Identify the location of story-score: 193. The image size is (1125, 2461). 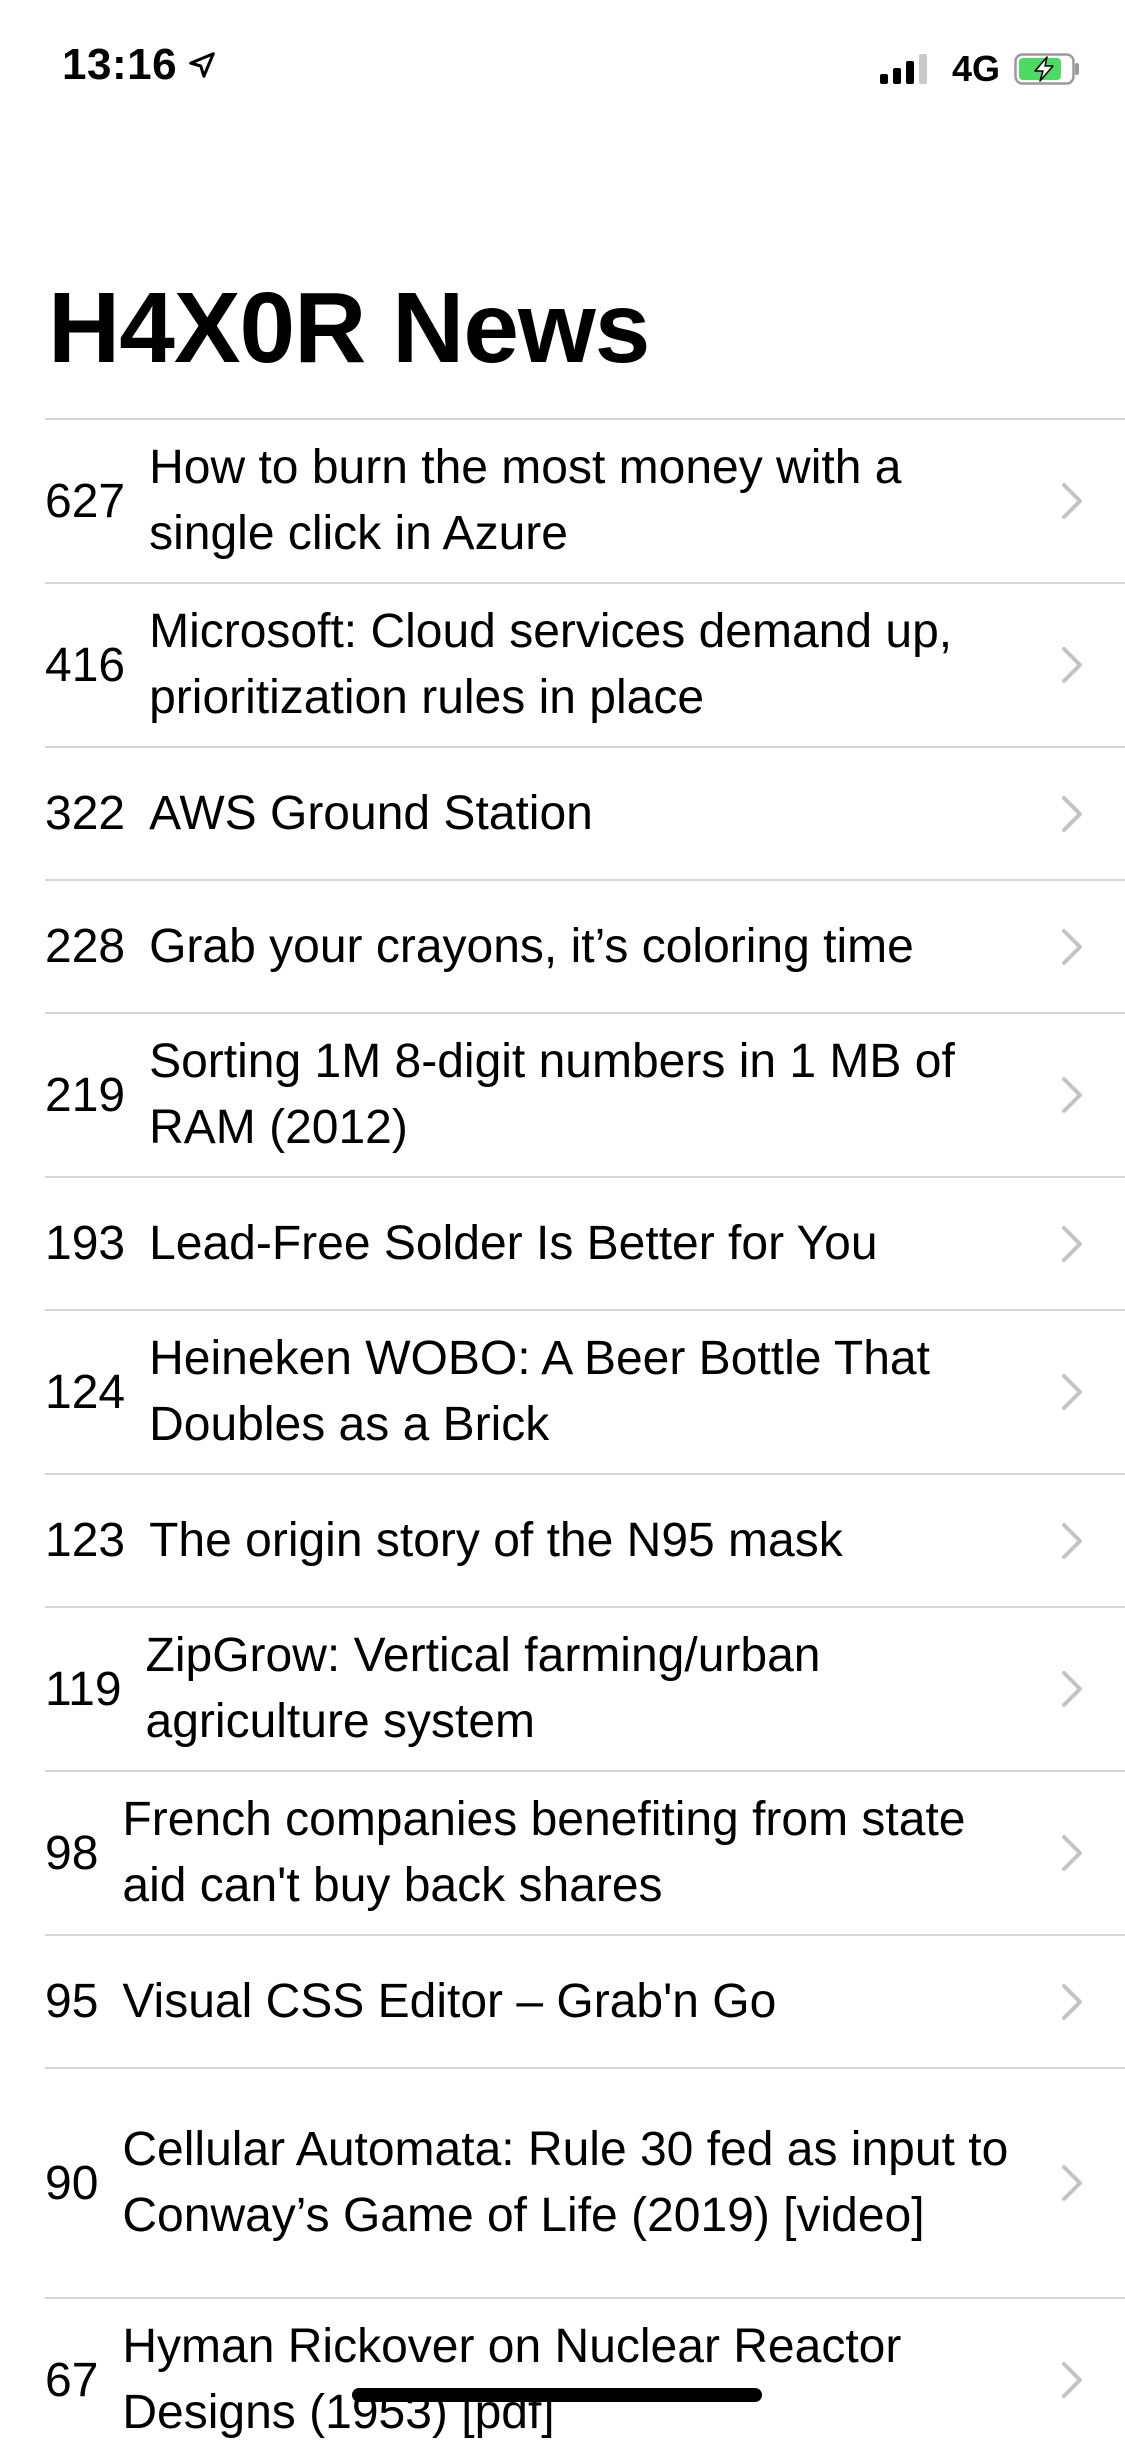
(85, 1243).